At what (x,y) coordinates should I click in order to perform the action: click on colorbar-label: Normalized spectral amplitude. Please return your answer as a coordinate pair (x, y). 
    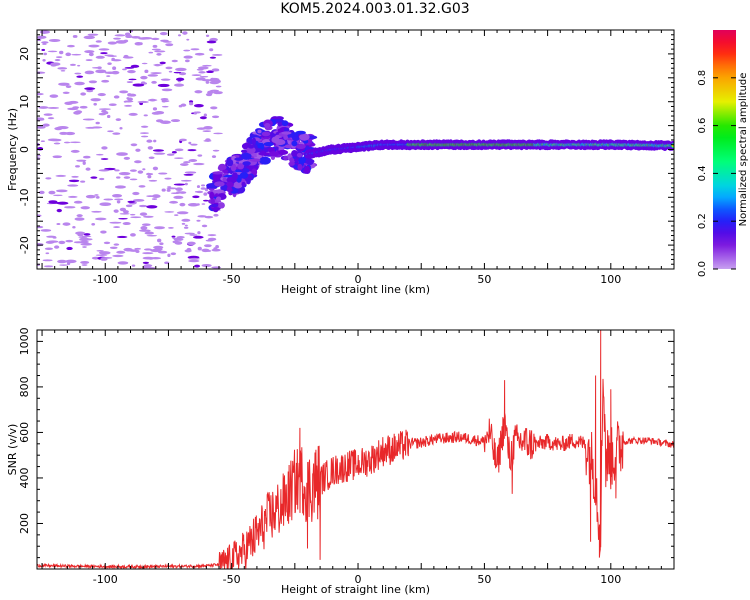
    Looking at the image, I should click on (743, 150).